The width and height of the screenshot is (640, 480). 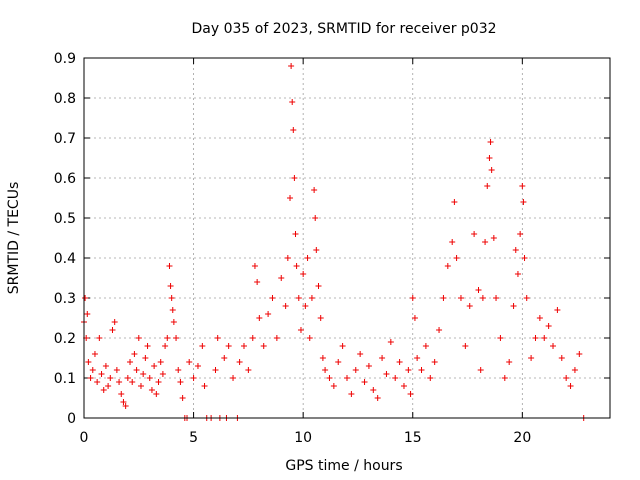 I want to click on x-tick-label: 20, so click(x=522, y=438).